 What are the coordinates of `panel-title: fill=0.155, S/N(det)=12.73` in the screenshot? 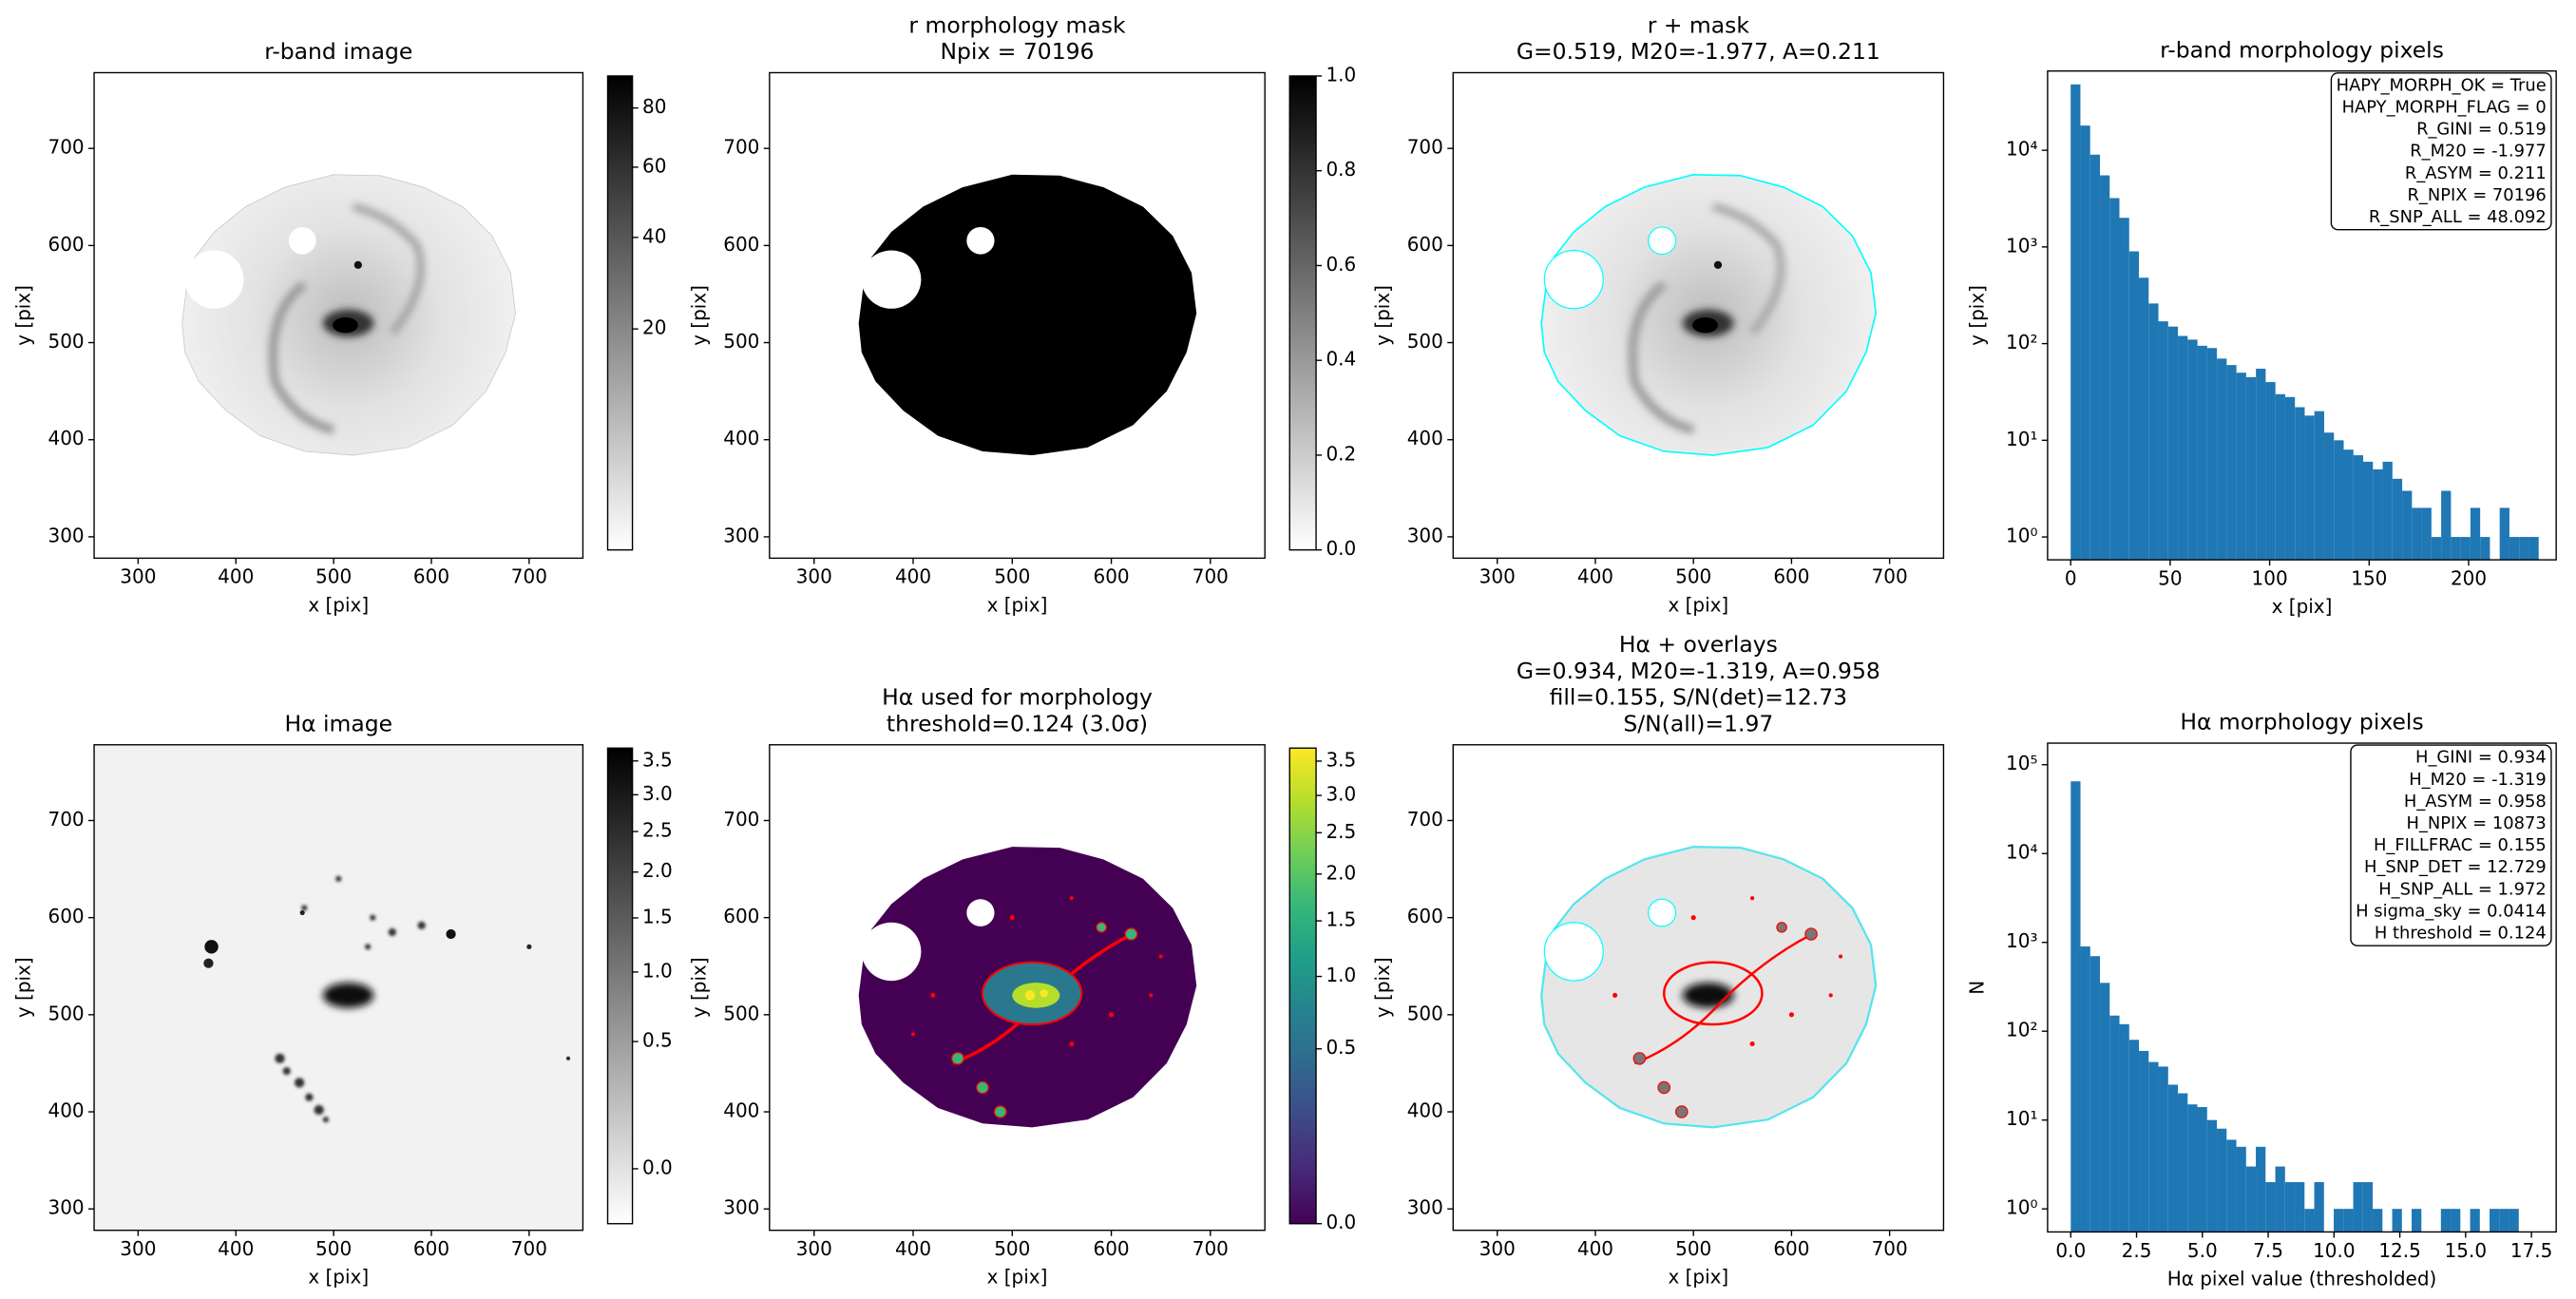 It's located at (1698, 698).